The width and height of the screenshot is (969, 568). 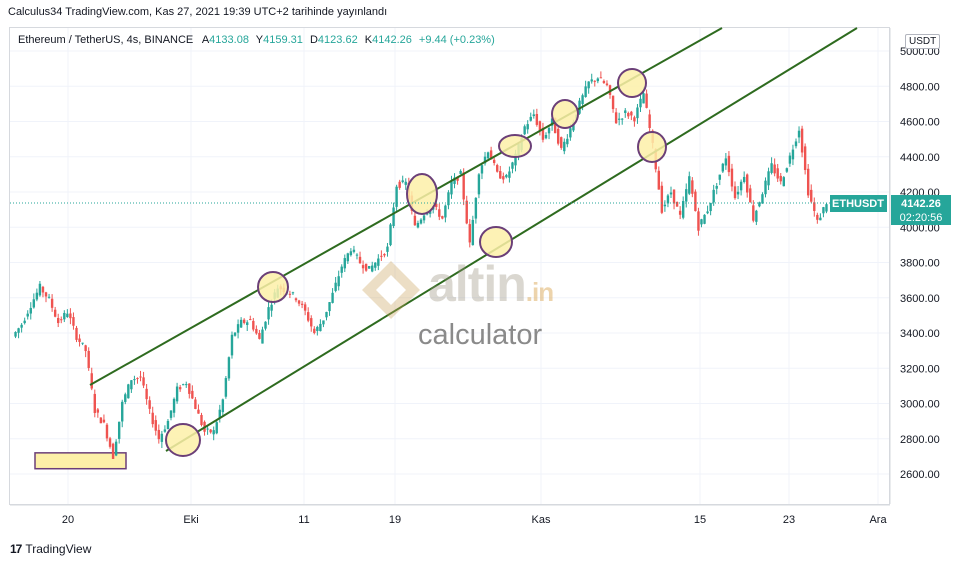 What do you see at coordinates (229, 40) in the screenshot?
I see `open-value: 4133.08` at bounding box center [229, 40].